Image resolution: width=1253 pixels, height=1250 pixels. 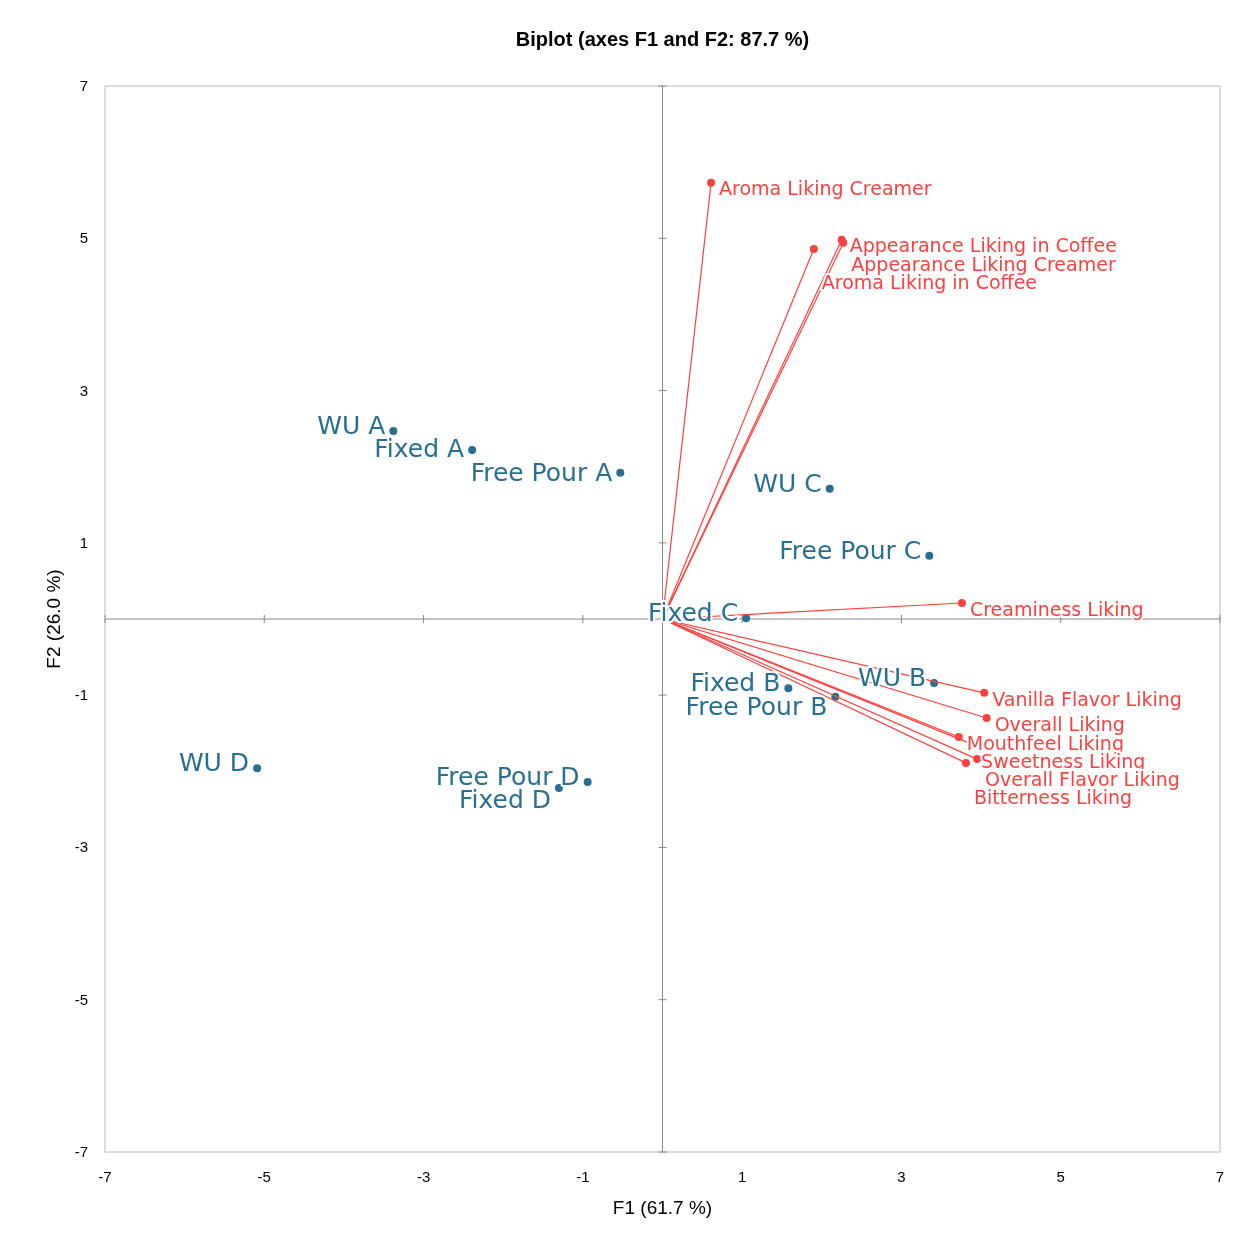 What do you see at coordinates (83, 390) in the screenshot?
I see `y-tick-label: 3` at bounding box center [83, 390].